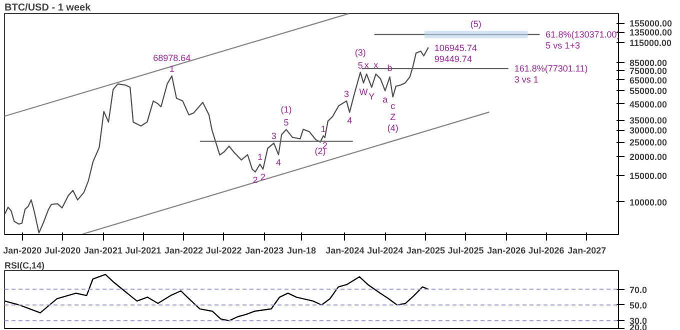 The image size is (680, 330). Describe the element at coordinates (286, 109) in the screenshot. I see `annotation: (1)` at that location.